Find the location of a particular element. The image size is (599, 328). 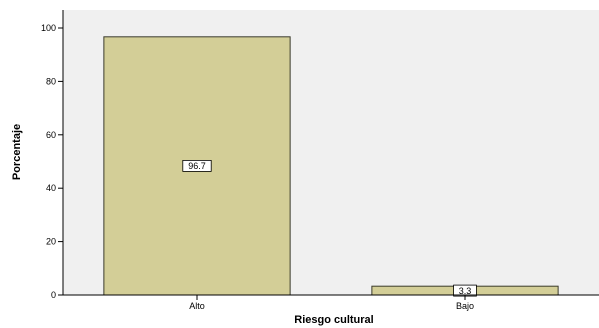

y-tick-label: 40 is located at coordinates (51, 188).